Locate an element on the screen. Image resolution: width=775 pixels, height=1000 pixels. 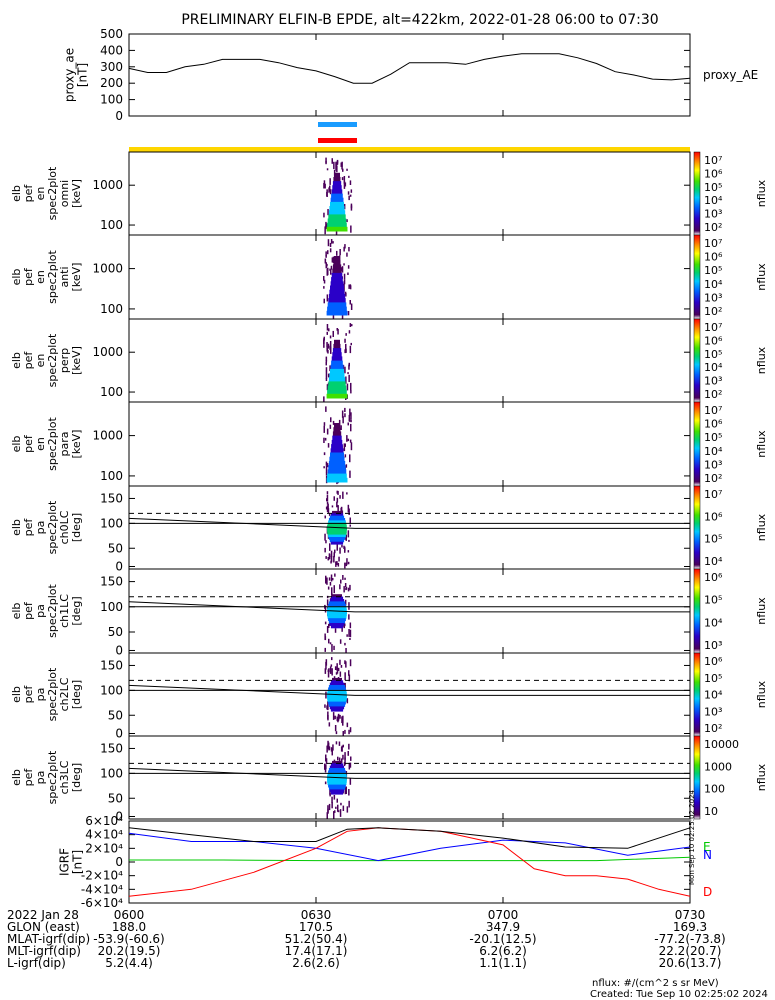
igrf-y-tick-label: 4×10⁴ is located at coordinates (104, 835).